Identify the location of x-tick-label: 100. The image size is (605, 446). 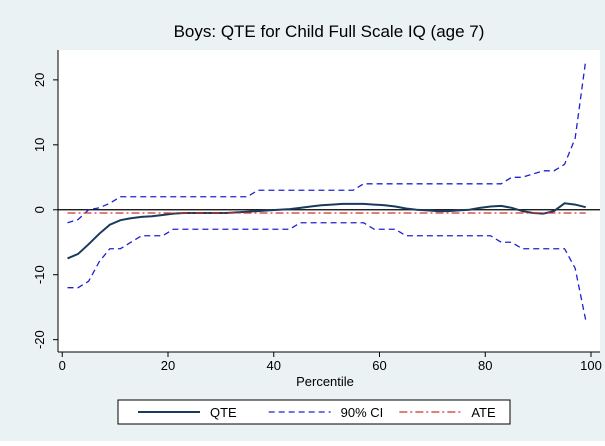
(591, 365).